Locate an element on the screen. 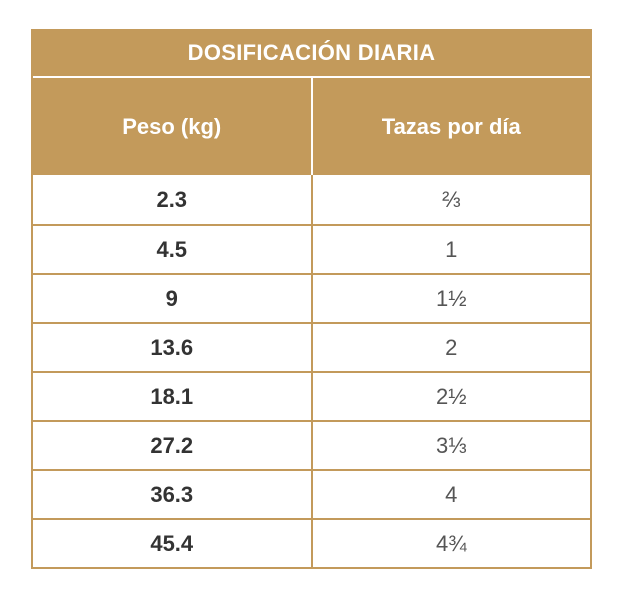 The image size is (622, 598). table-row: 45.4 4¾ is located at coordinates (311, 542).